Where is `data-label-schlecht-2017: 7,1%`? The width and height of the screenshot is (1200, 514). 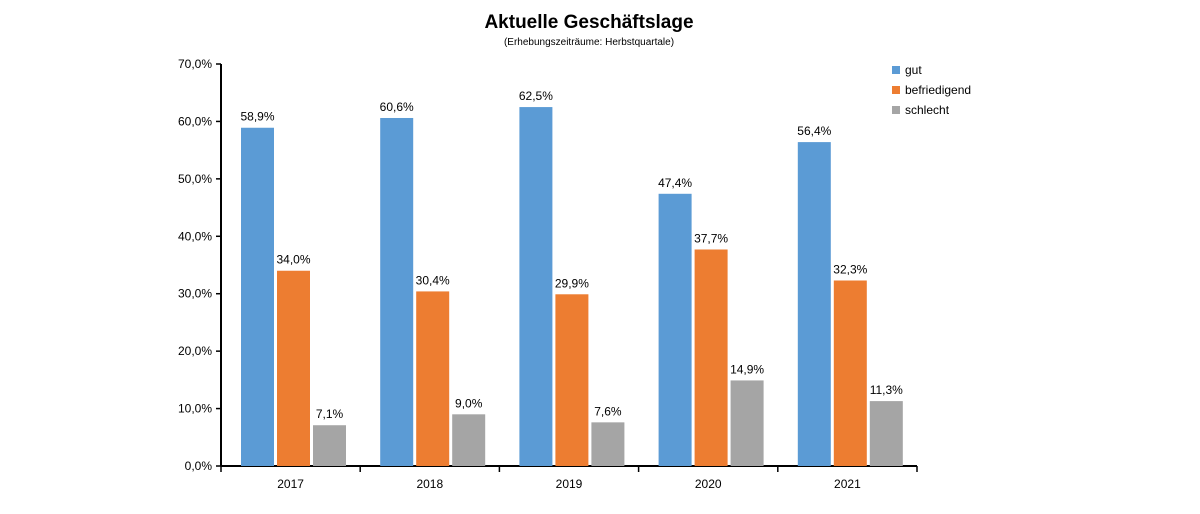
data-label-schlecht-2017: 7,1% is located at coordinates (330, 414).